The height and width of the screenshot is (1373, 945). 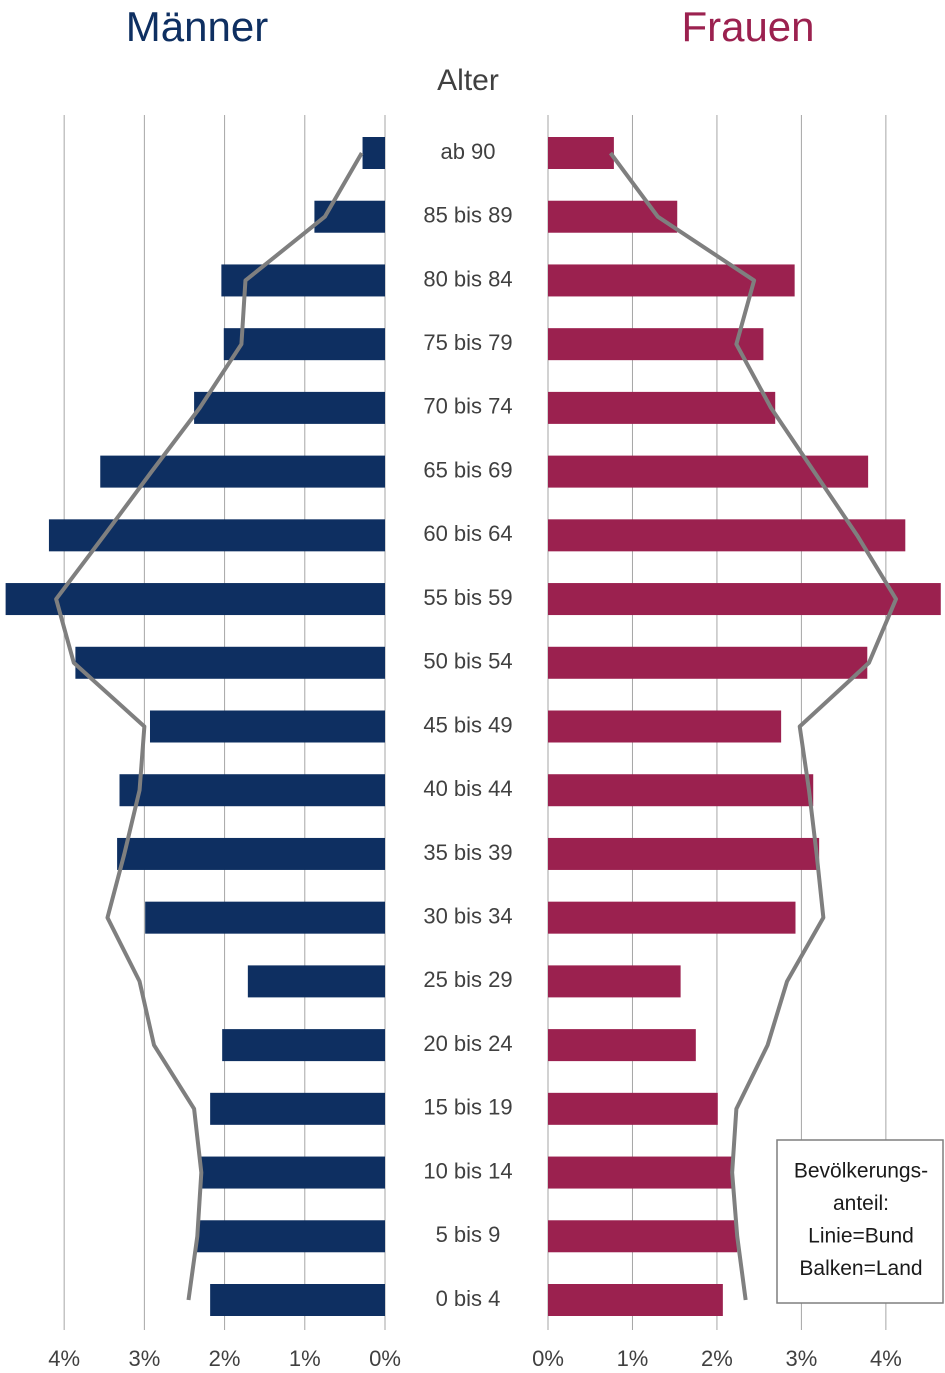 What do you see at coordinates (860, 1221) in the screenshot?
I see `legend-box` at bounding box center [860, 1221].